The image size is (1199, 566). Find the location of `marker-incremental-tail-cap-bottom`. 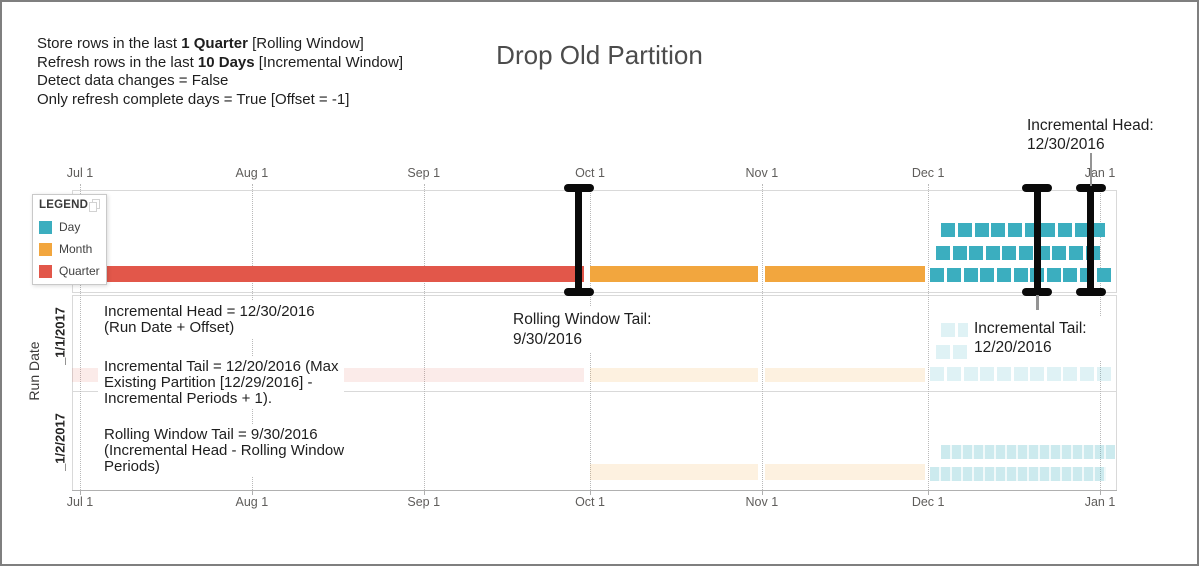

marker-incremental-tail-cap-bottom is located at coordinates (1037, 292).